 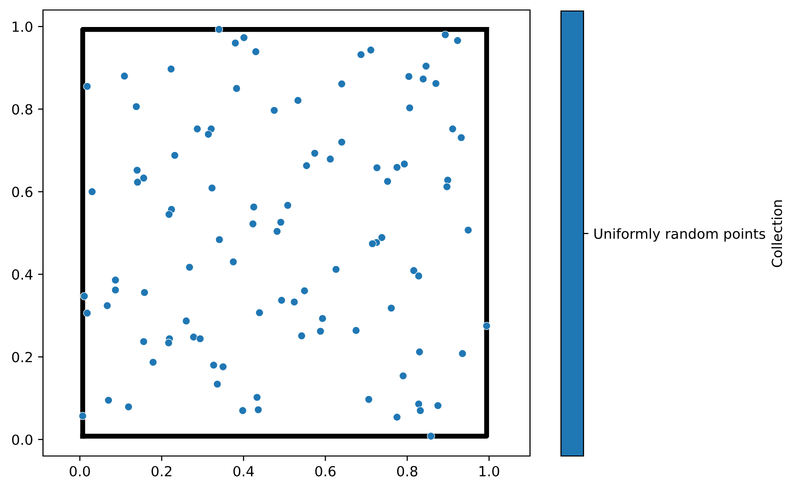 I want to click on y-tick-label: 0.4, so click(x=22, y=274).